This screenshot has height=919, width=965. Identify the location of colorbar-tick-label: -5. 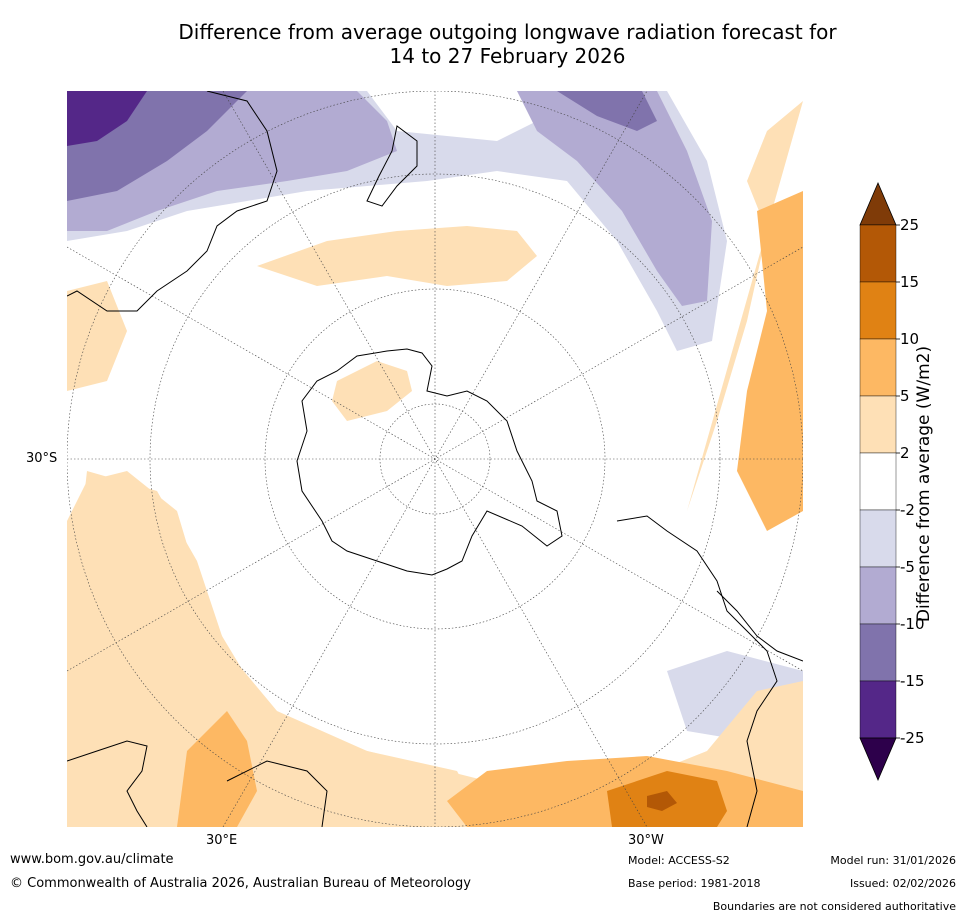
(907, 567).